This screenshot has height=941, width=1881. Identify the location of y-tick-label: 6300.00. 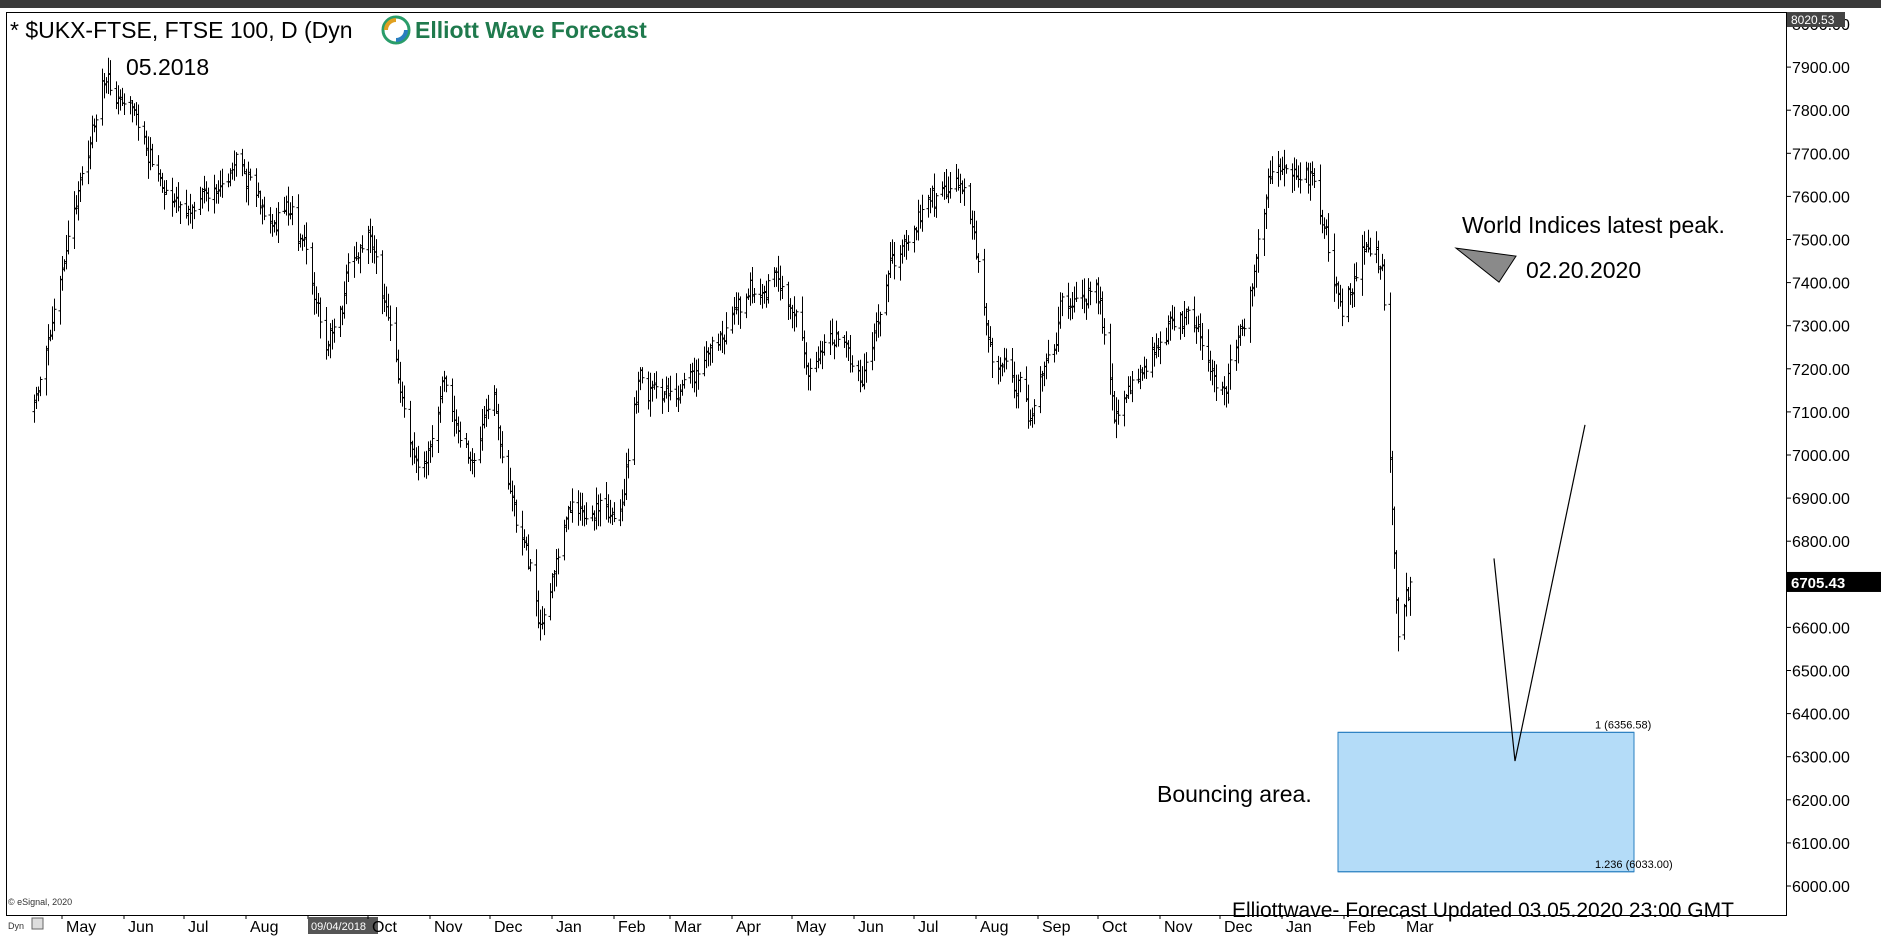
(1821, 758).